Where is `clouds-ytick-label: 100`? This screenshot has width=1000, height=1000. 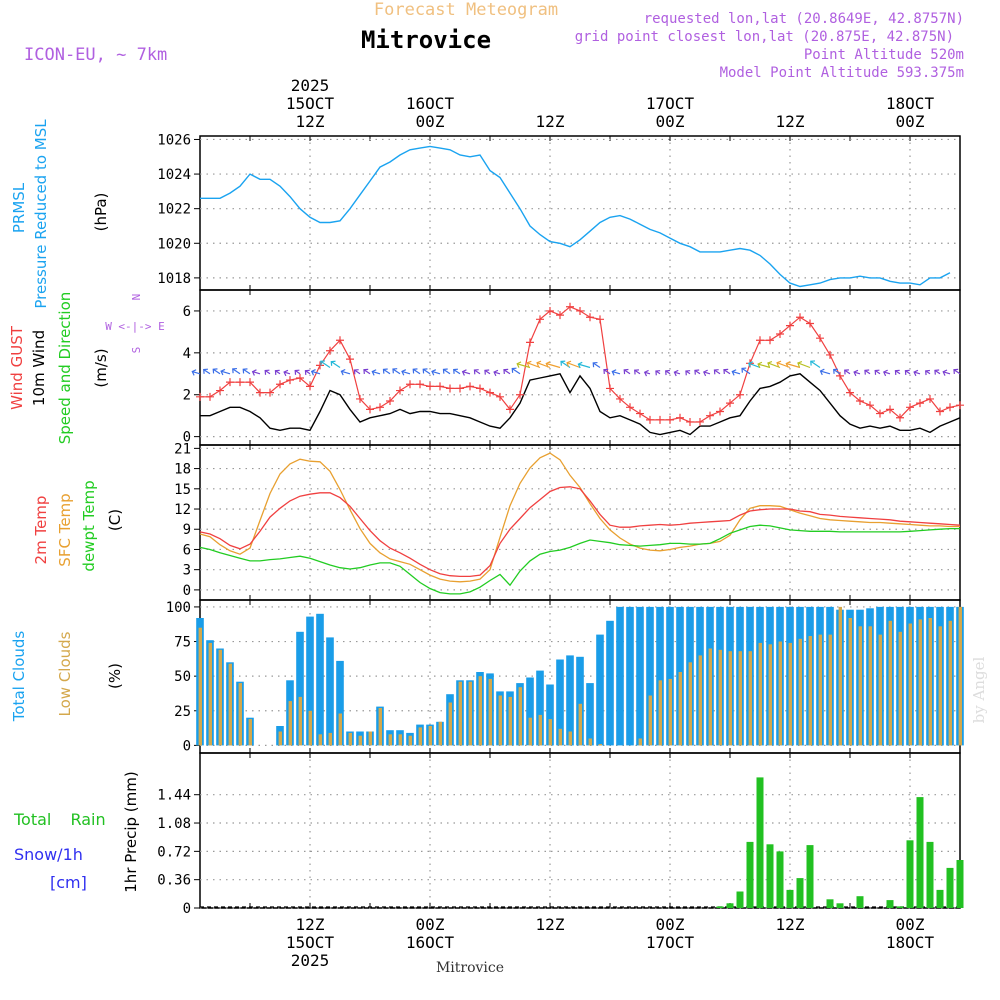 clouds-ytick-label: 100 is located at coordinates (178, 608).